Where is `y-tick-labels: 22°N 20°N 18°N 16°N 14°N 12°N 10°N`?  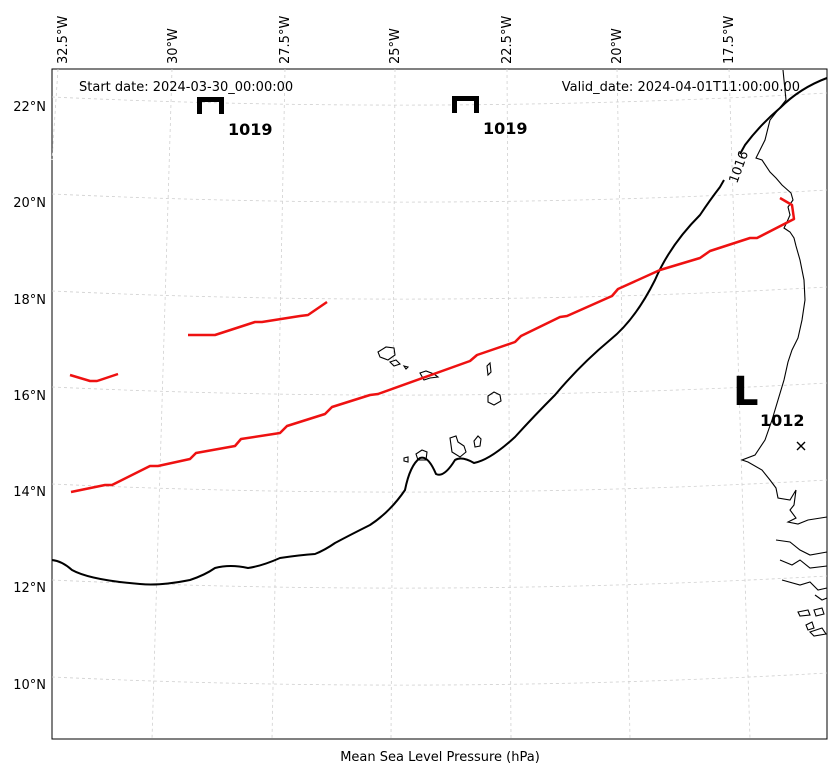 y-tick-labels: 22°N 20°N 18°N 16°N 14°N 12°N 10°N is located at coordinates (29, 396).